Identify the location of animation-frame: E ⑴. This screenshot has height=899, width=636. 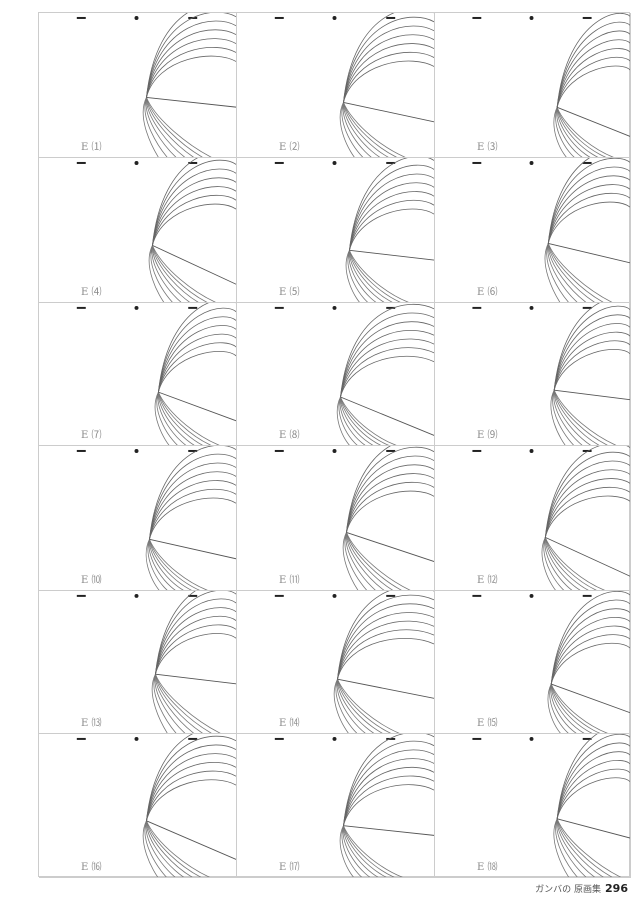
(138, 85).